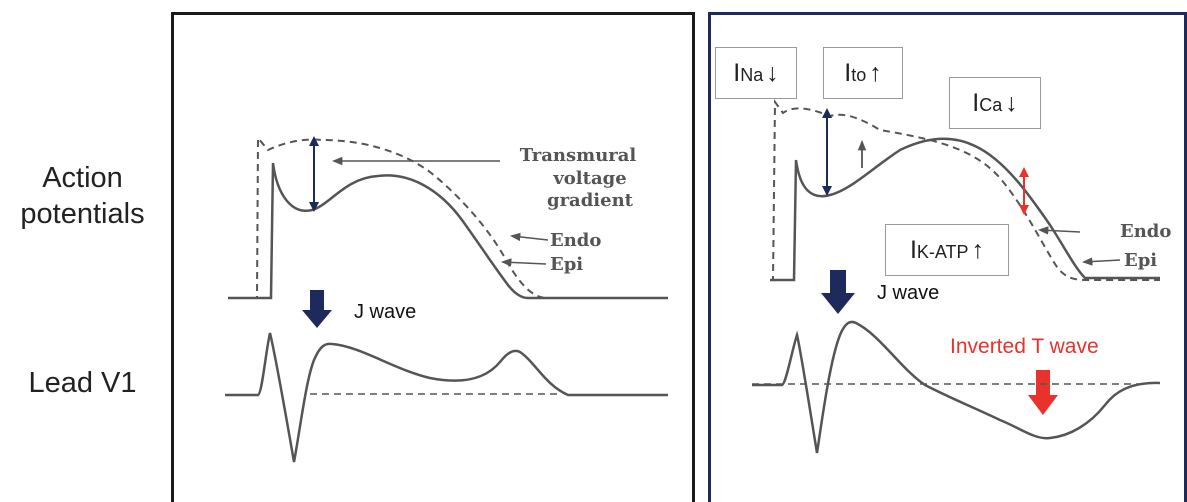 The width and height of the screenshot is (1187, 502). Describe the element at coordinates (1145, 231) in the screenshot. I see `right-endo-label: Endo` at that location.